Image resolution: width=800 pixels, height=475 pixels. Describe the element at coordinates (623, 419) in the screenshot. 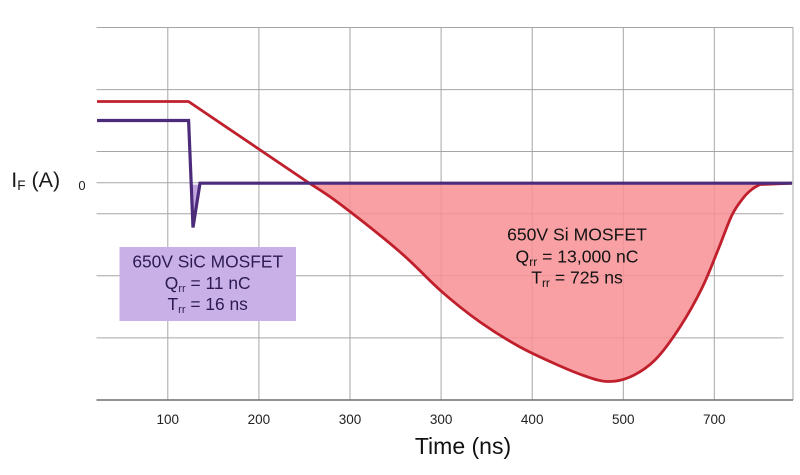

I see `svg-text: 500` at that location.